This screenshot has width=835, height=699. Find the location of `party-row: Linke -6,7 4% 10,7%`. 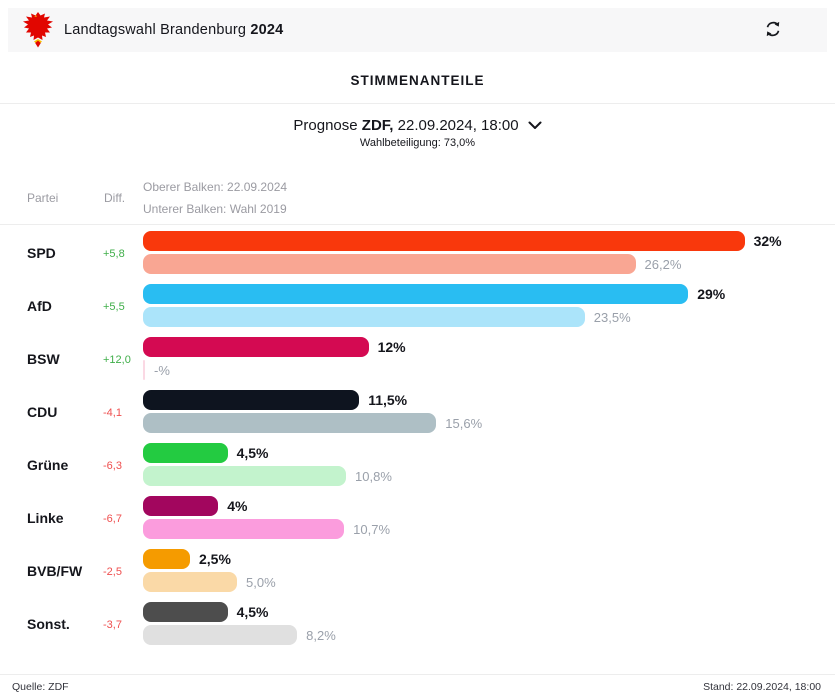

party-row: Linke -6,7 4% 10,7% is located at coordinates (417, 520).